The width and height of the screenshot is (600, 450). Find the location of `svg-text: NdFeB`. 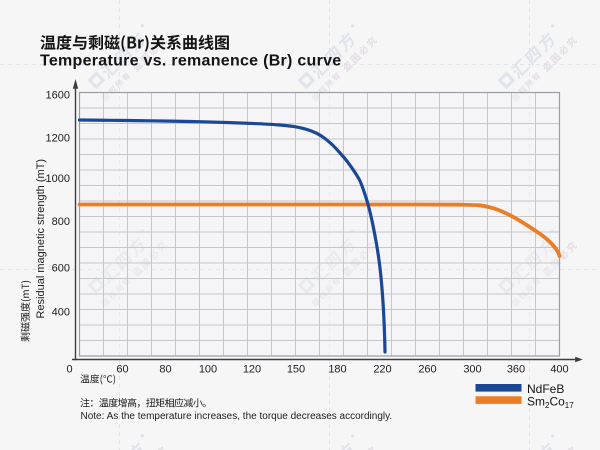

svg-text: NdFeB is located at coordinates (545, 389).